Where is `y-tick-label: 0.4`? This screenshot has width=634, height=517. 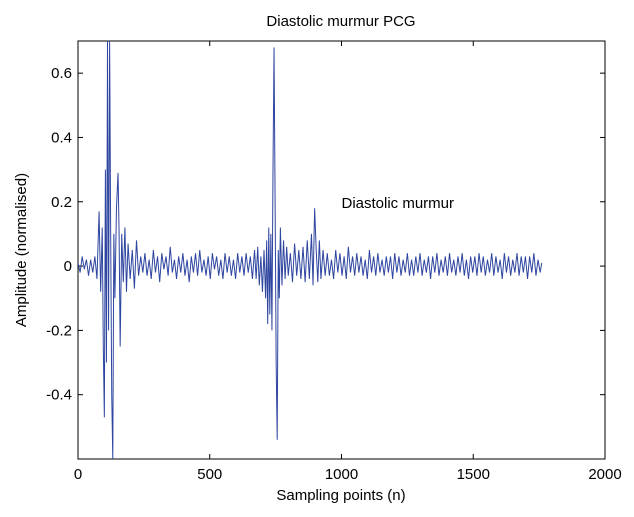
y-tick-label: 0.4 is located at coordinates (61, 137).